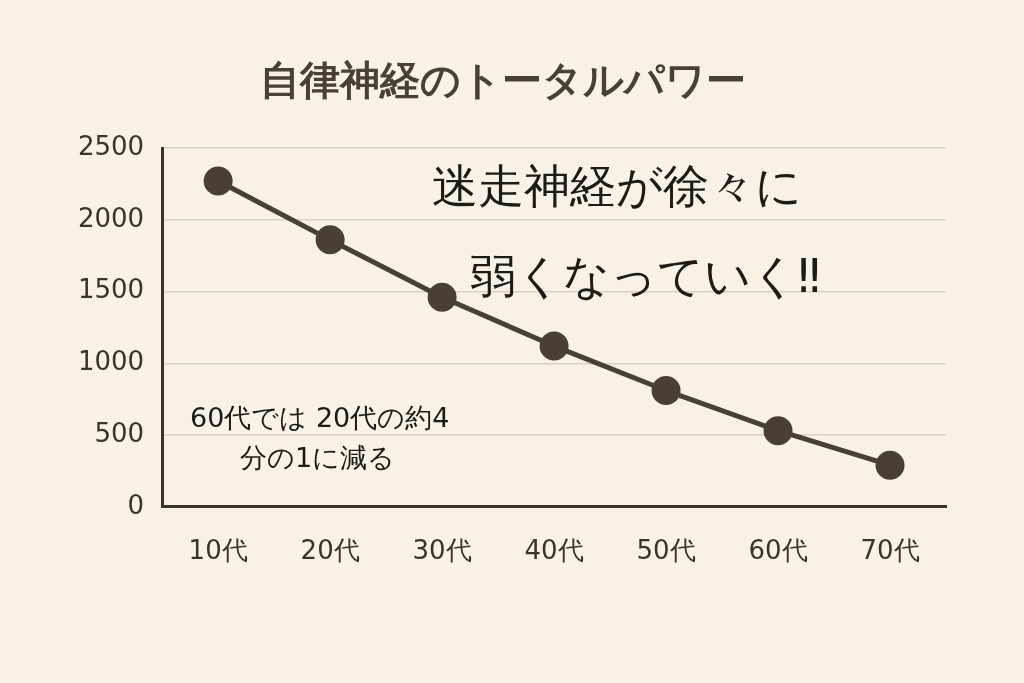 The image size is (1024, 683). Describe the element at coordinates (320, 418) in the screenshot. I see `annotation: 60代では 20代の約4` at that location.